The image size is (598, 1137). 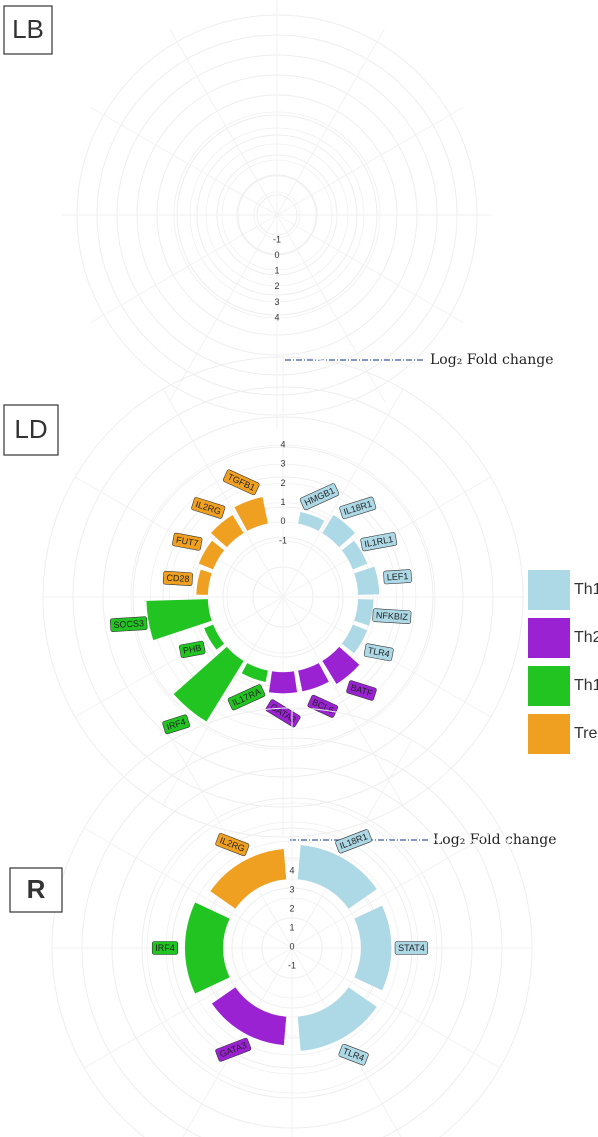 I want to click on legend-label: Th17, so click(x=586, y=685).